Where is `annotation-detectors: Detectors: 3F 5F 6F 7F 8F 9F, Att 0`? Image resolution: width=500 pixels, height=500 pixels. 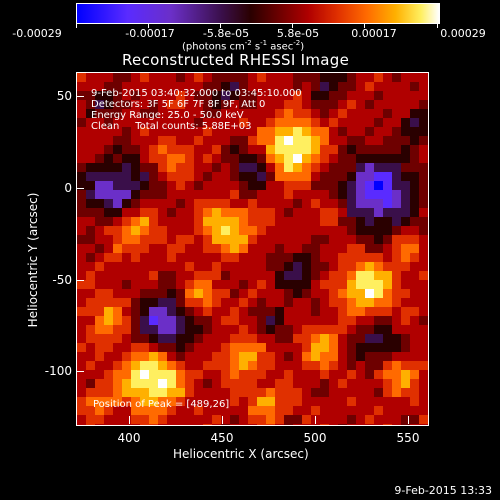
annotation-detectors: Detectors: 3F 5F 6F 7F 8F 9F, Att 0 is located at coordinates (178, 104).